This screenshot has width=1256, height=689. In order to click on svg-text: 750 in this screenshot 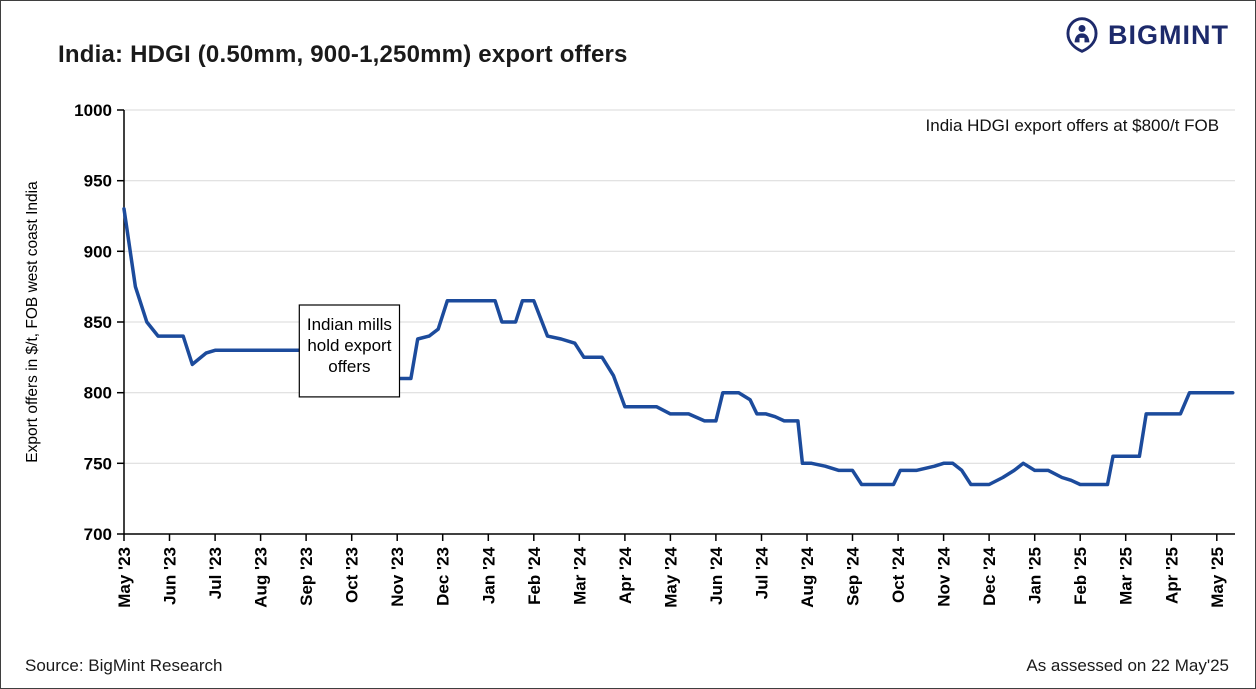, I will do `click(98, 463)`.